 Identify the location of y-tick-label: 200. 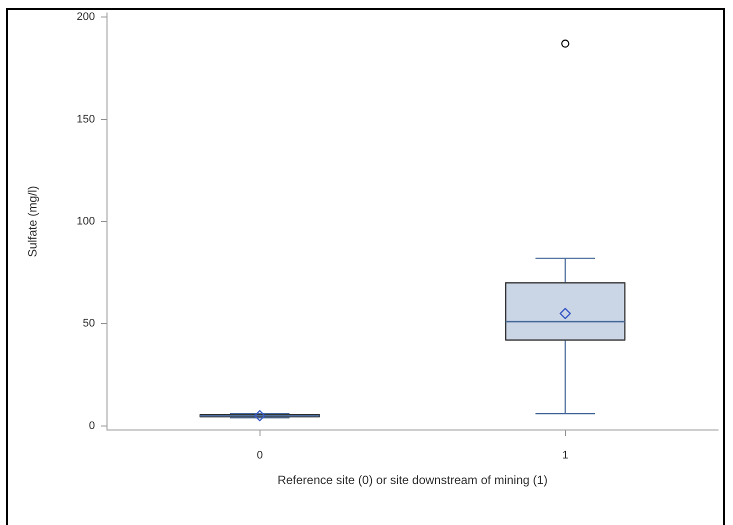
(85, 17).